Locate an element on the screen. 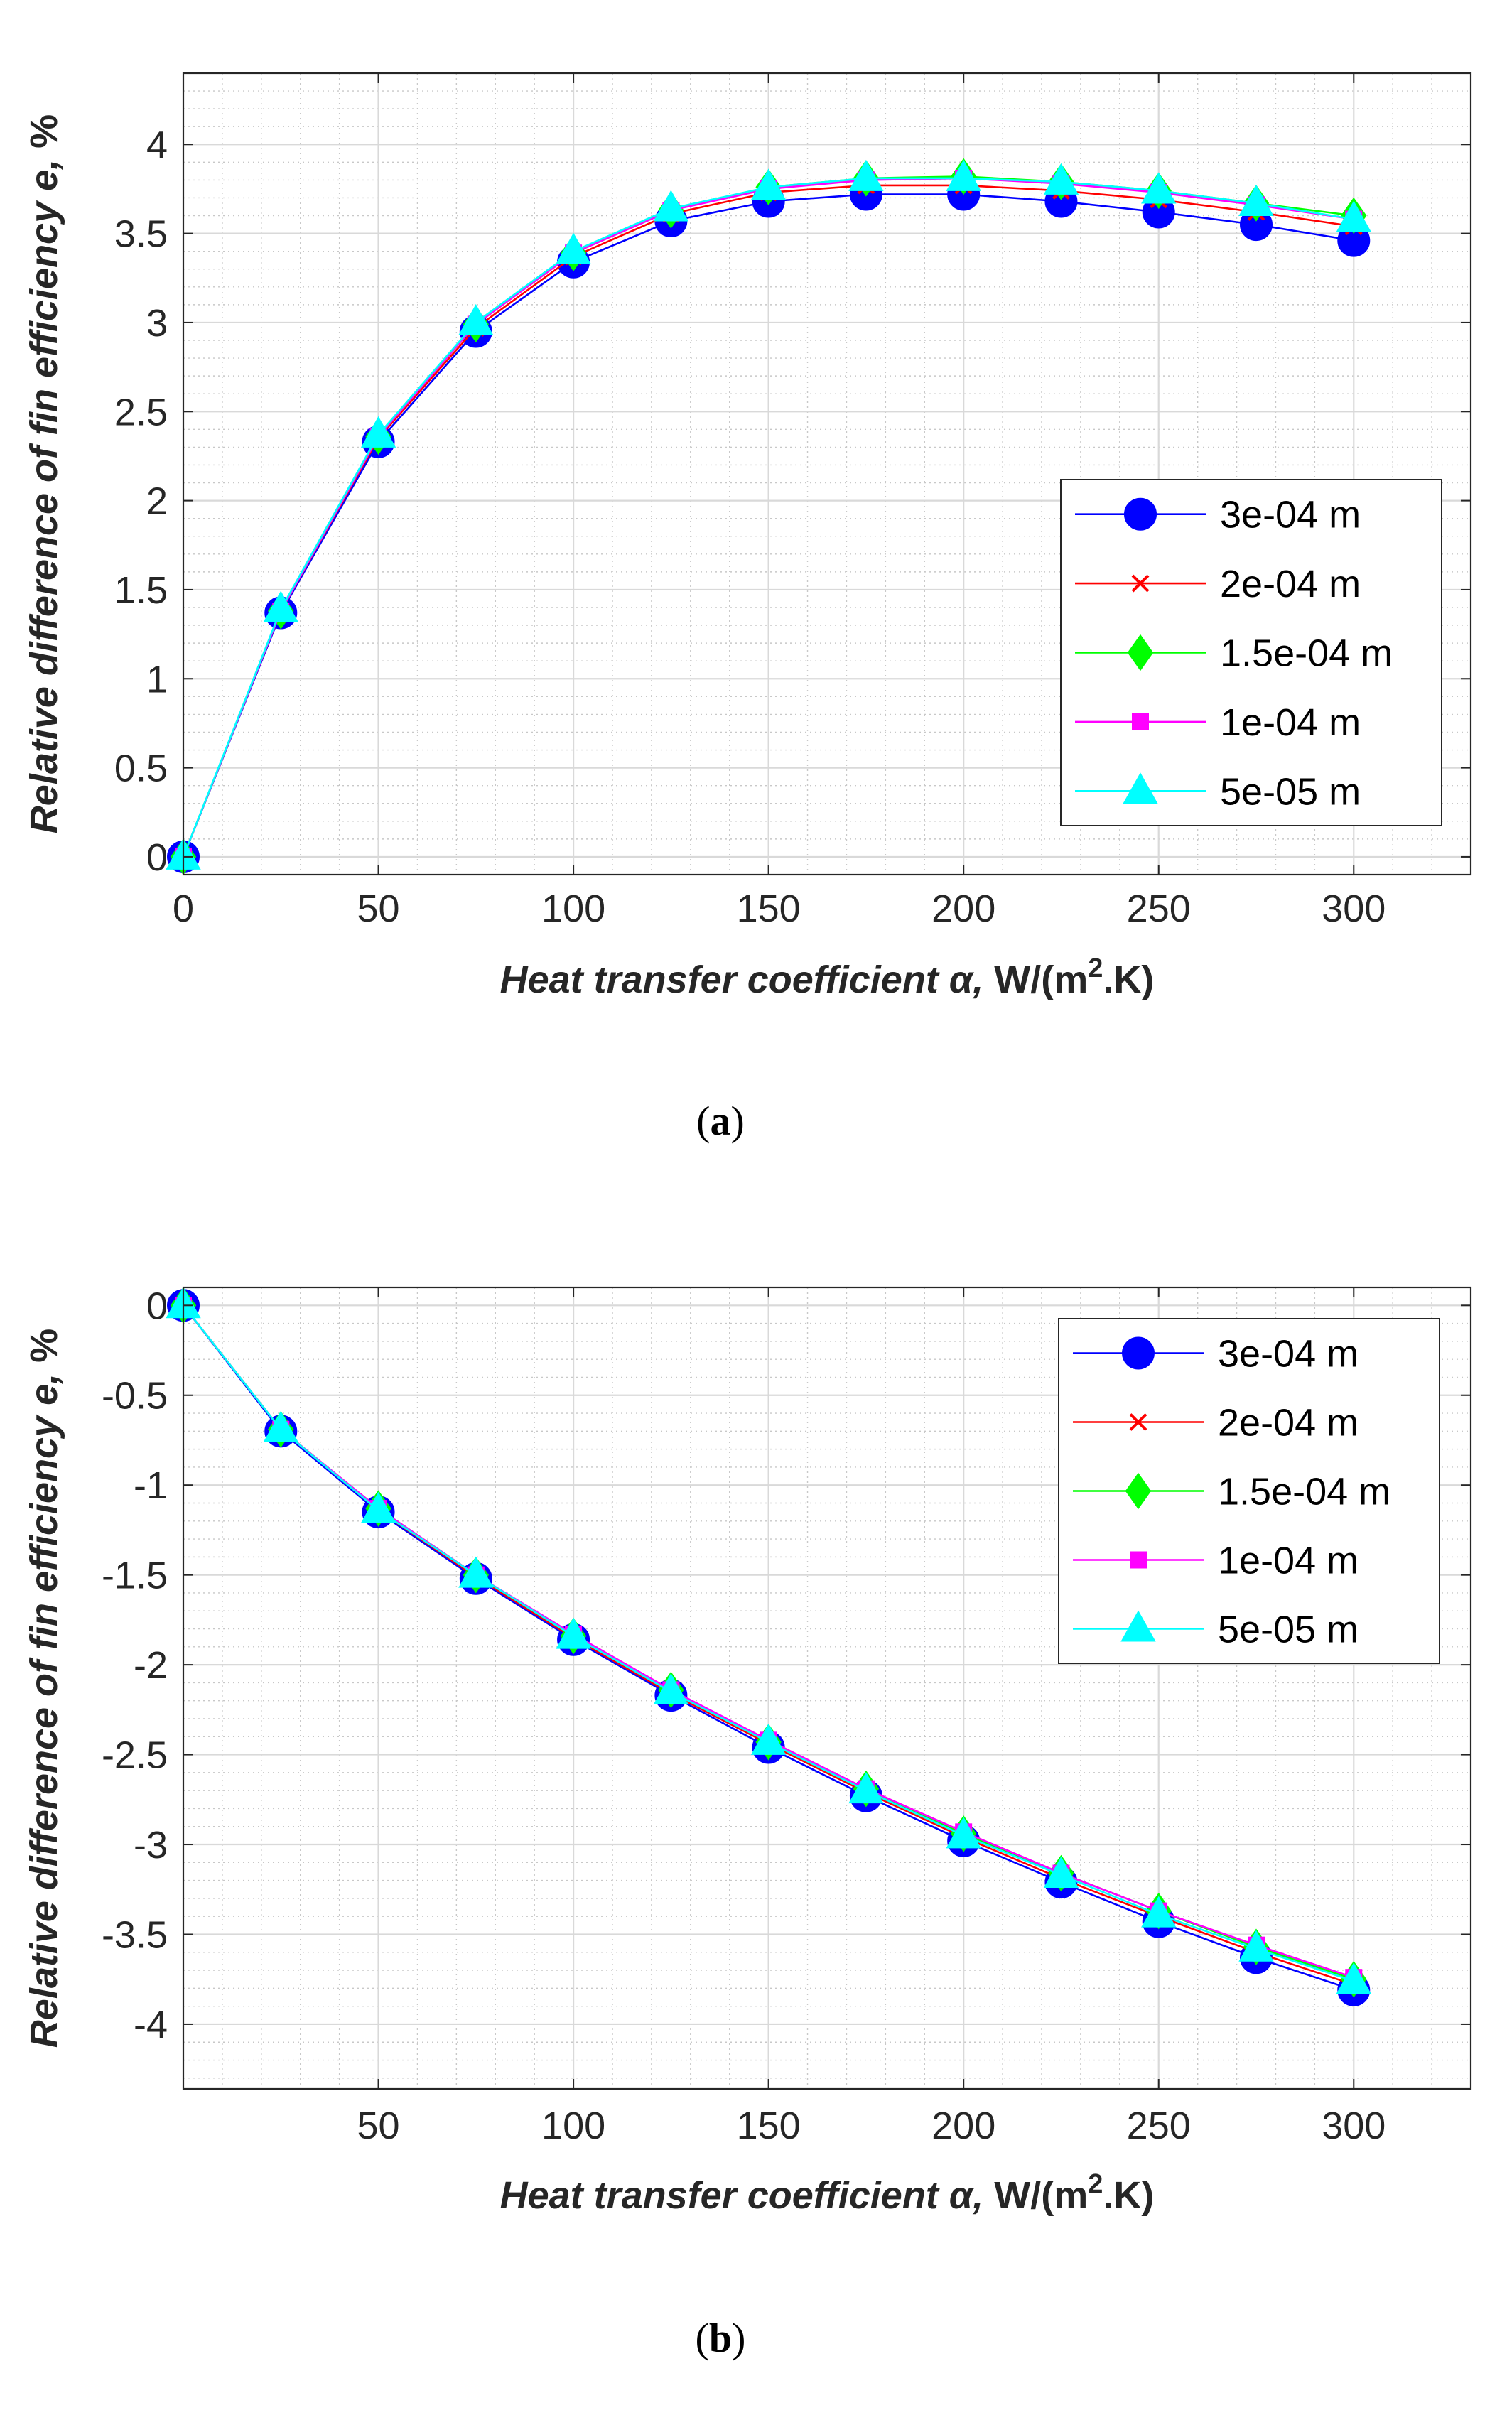 This screenshot has height=2415, width=1512. y-tick-label: -3 is located at coordinates (151, 1845).